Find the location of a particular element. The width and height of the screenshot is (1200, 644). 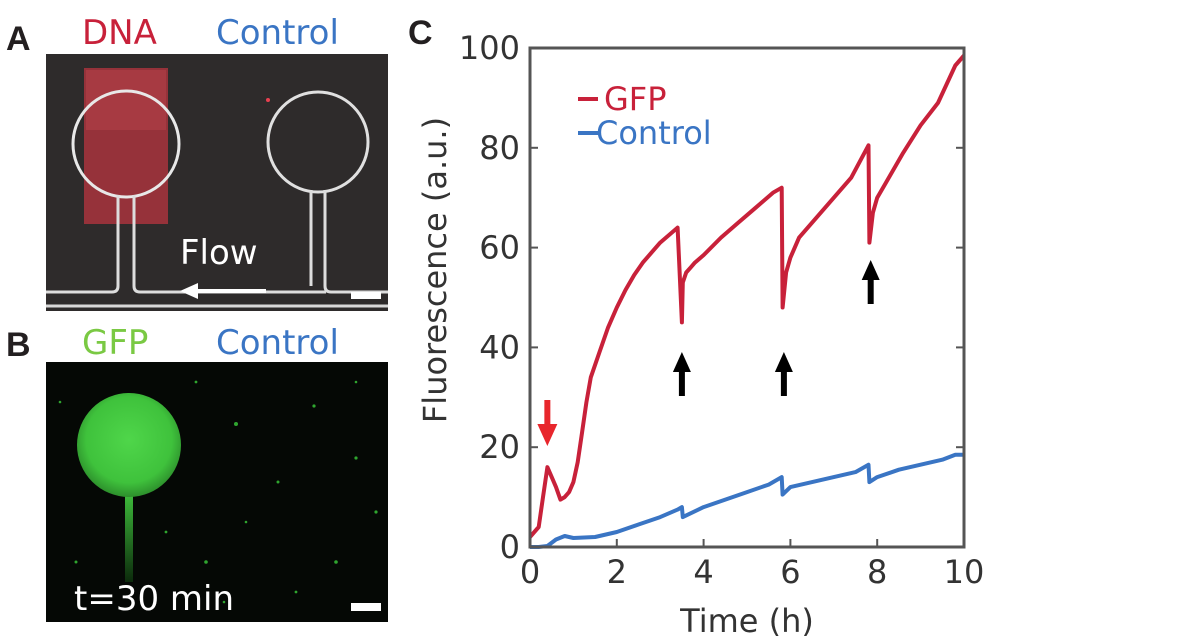

x-tick-label: 0 is located at coordinates (530, 572).